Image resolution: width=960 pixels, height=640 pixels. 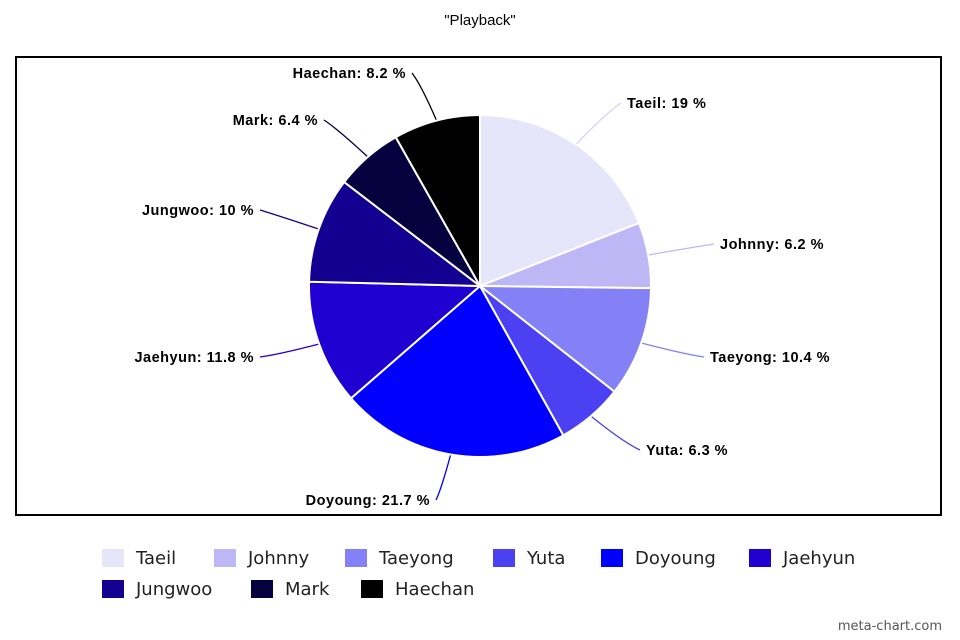 I want to click on leader-line-taeyong, so click(x=673, y=350).